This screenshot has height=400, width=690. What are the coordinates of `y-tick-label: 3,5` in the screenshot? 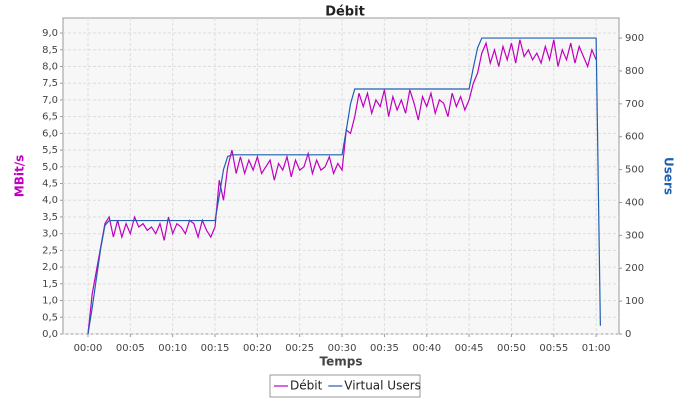 It's located at (50, 217).